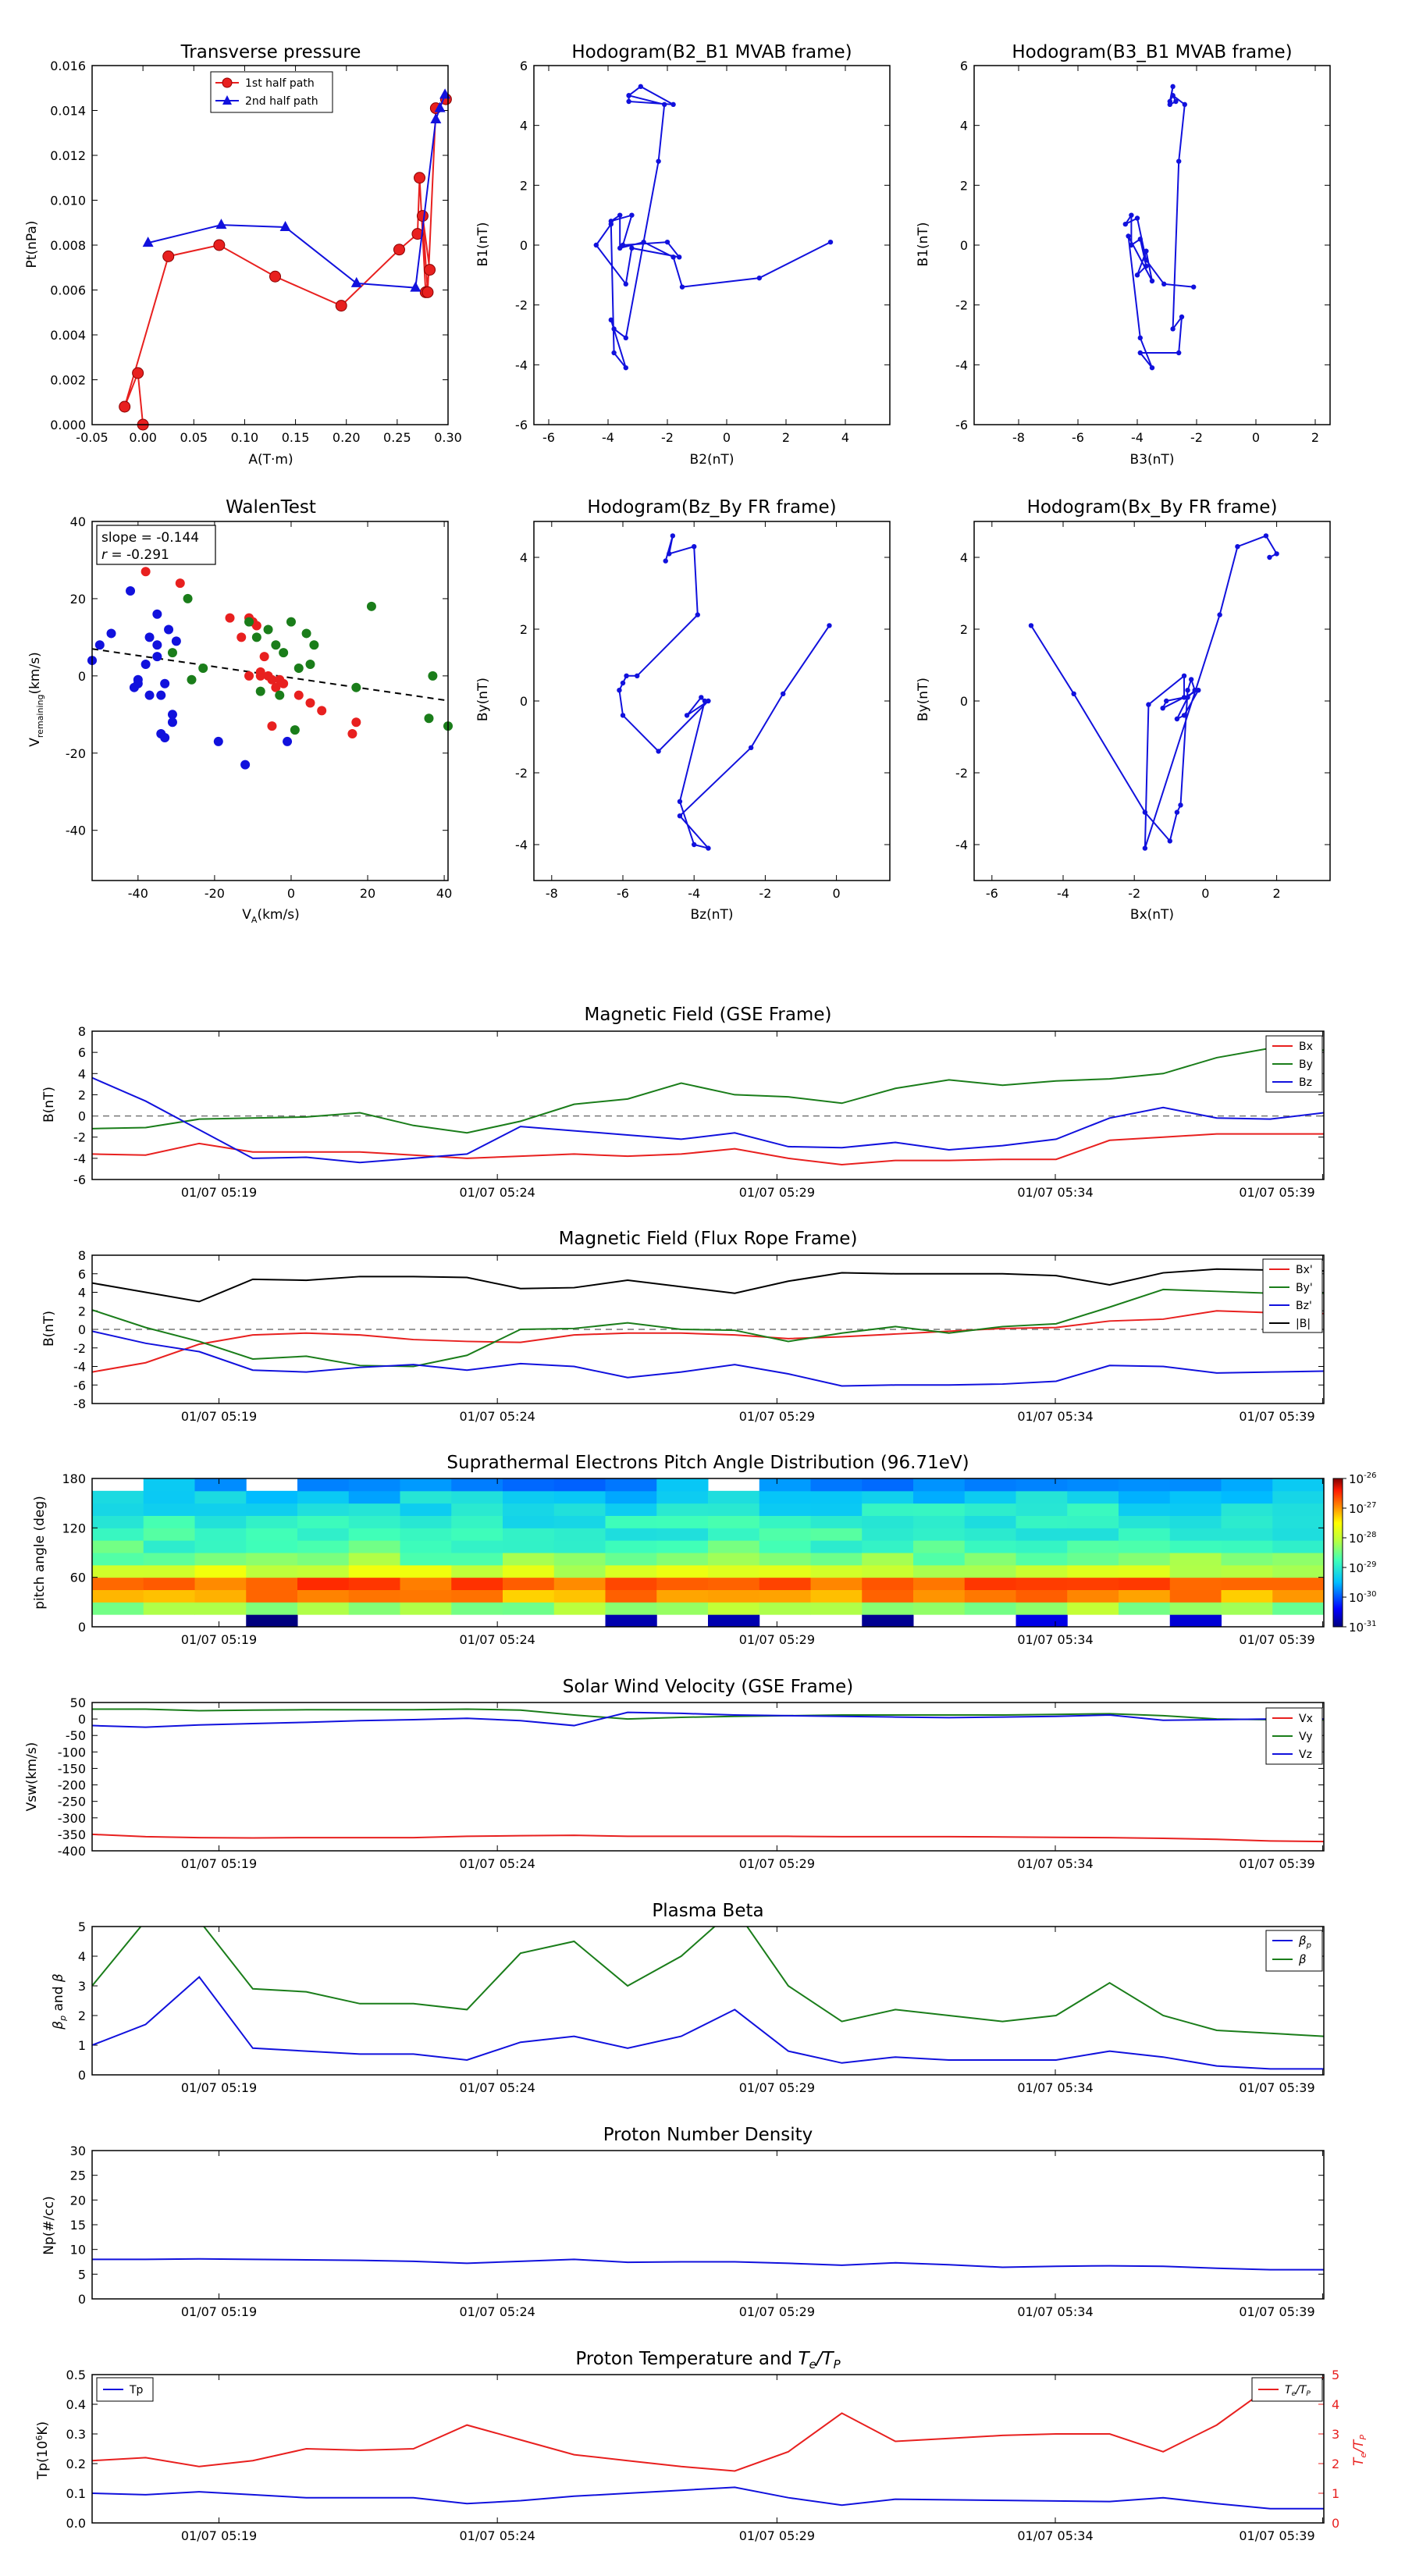 This screenshot has width=1405, height=2576. Describe the element at coordinates (708, 1911) in the screenshot. I see `chart-title: Plasma Beta` at that location.